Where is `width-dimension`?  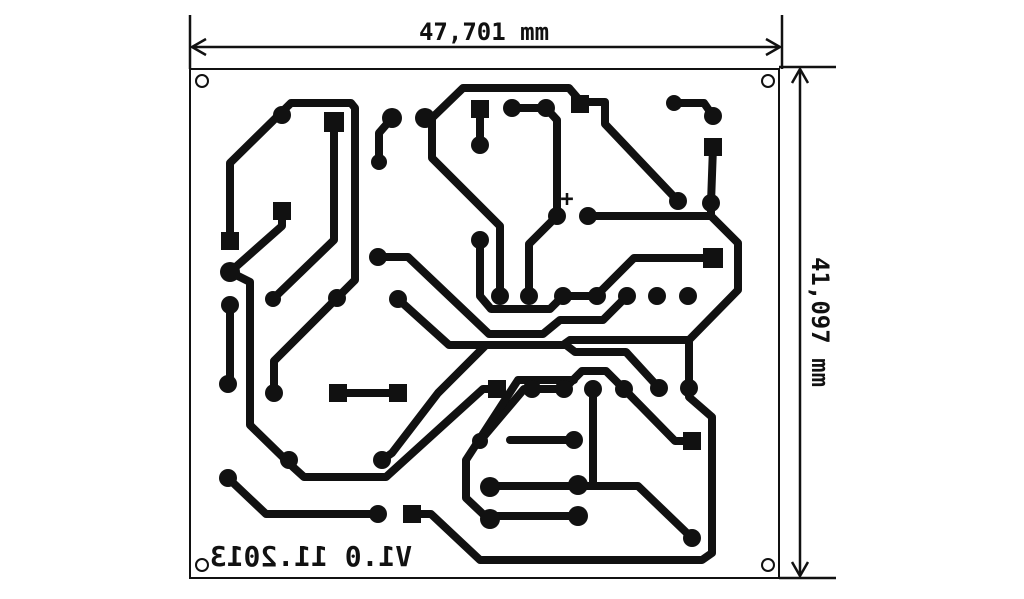 width-dimension is located at coordinates (486, 42).